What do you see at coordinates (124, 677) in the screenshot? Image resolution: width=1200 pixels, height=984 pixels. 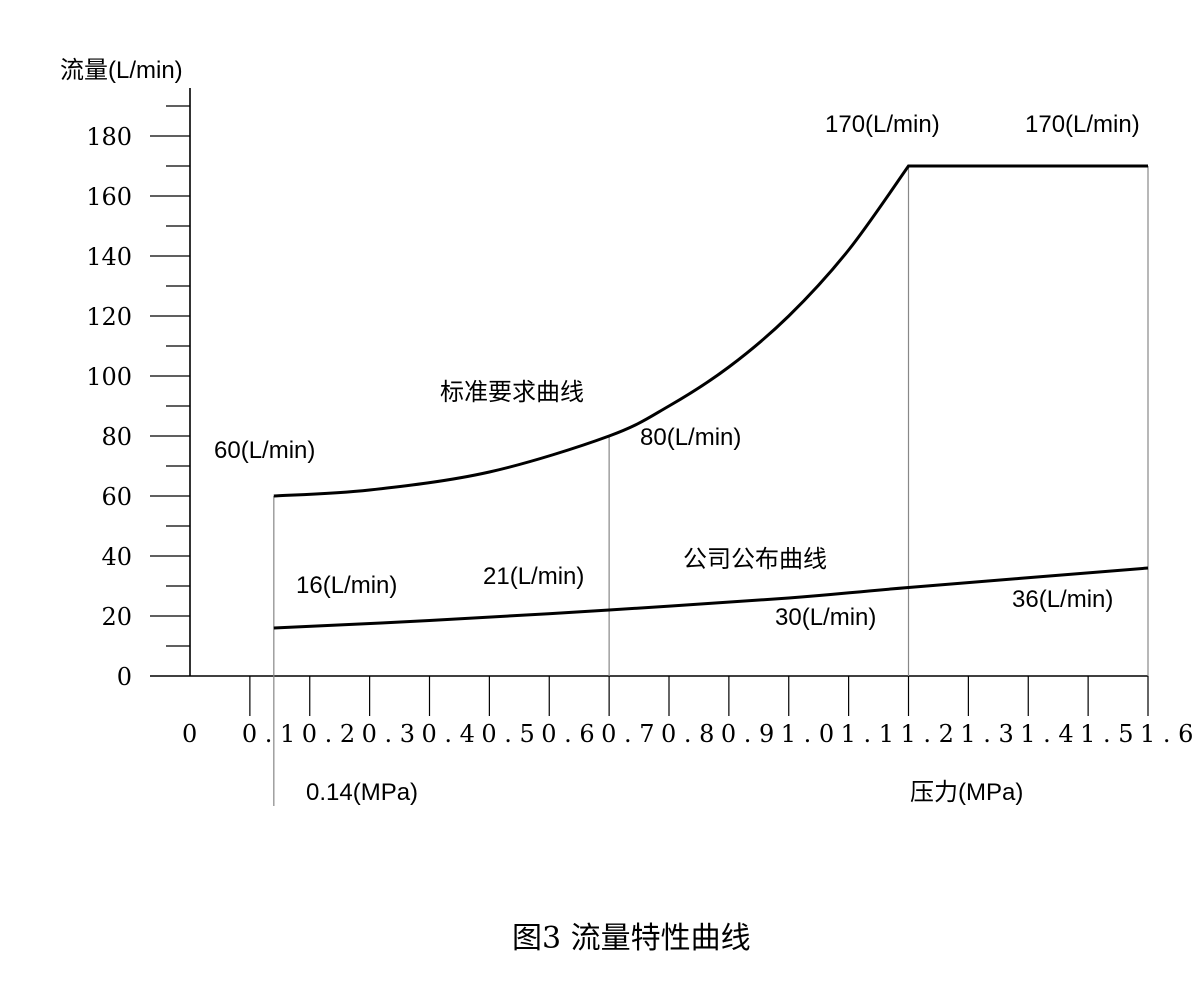 I see `y-tick-label: 0` at bounding box center [124, 677].